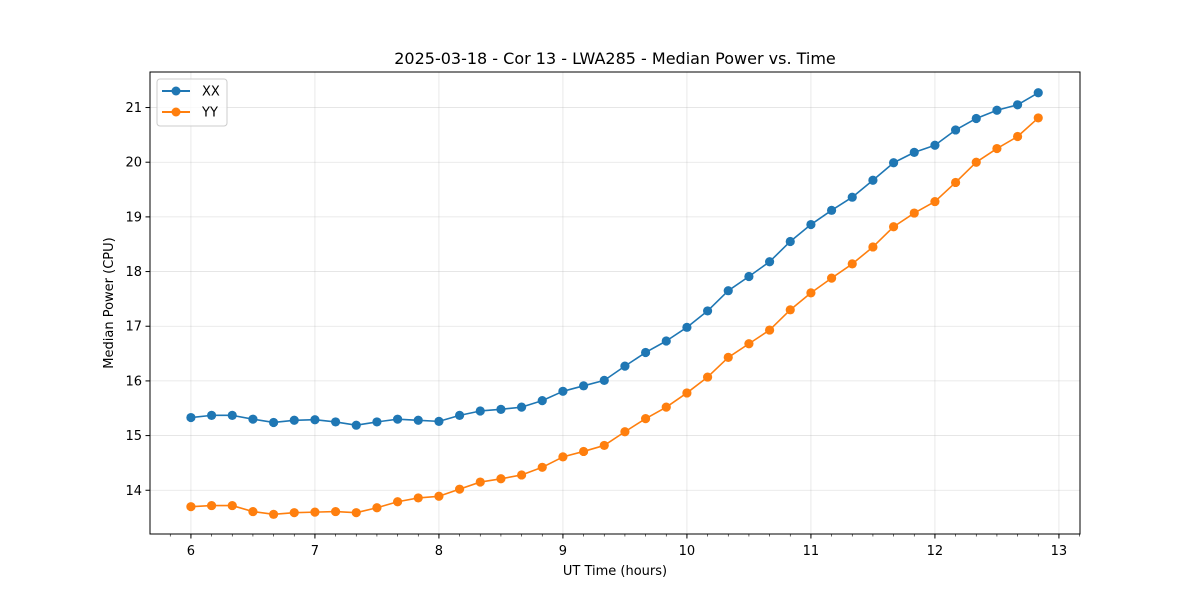 This screenshot has height=600, width=1200. I want to click on y-tick-label: 17, so click(133, 327).